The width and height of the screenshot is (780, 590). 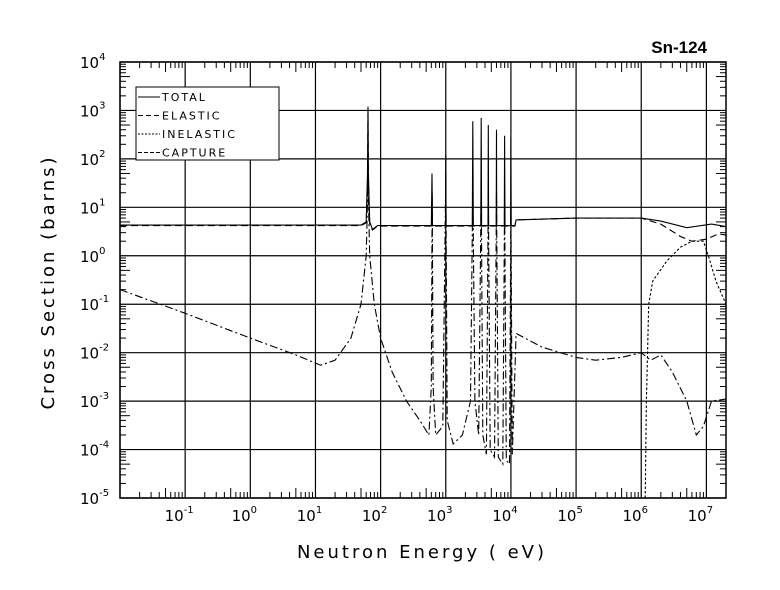 I want to click on x-tick-label: 10⁶, so click(x=634, y=515).